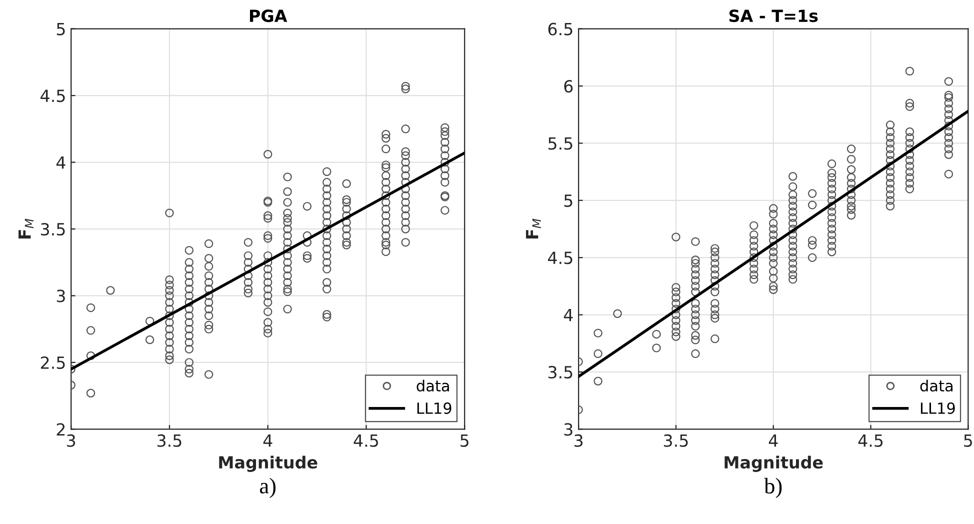  What do you see at coordinates (269, 16) in the screenshot?
I see `chart-title: PGA` at bounding box center [269, 16].